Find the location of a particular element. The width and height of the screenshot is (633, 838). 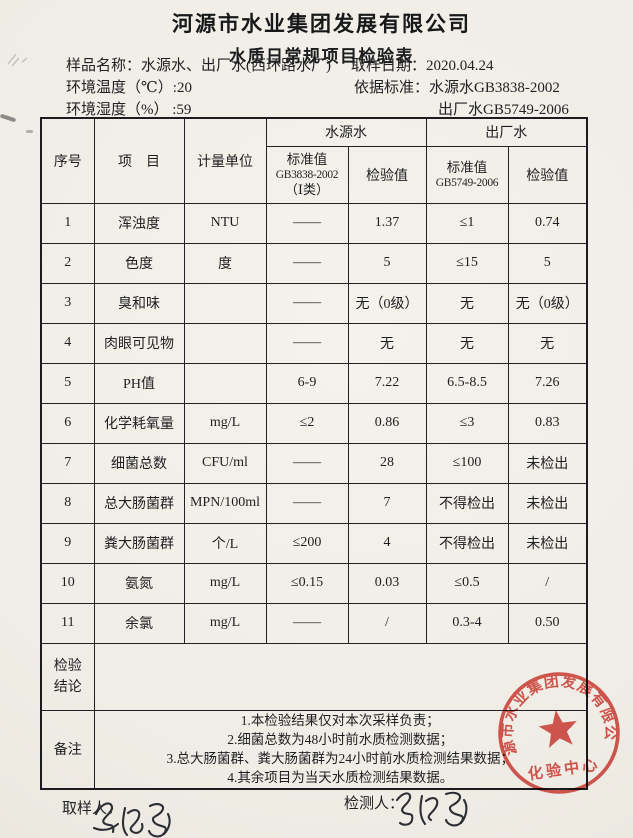

col-header-source-value: 检验值 is located at coordinates (387, 174).